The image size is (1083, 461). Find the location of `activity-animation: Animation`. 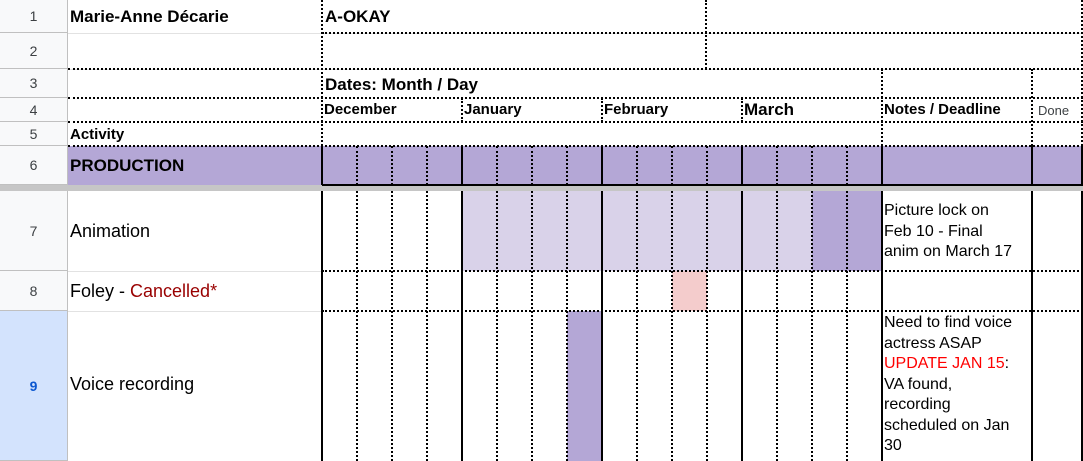

activity-animation: Animation is located at coordinates (110, 231).